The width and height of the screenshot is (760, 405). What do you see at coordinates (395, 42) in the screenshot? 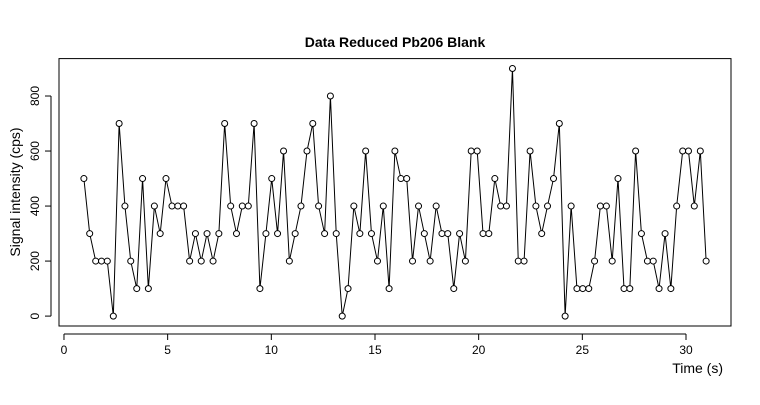
I see `chart-title: Data Reduced Pb206 Blank` at bounding box center [395, 42].